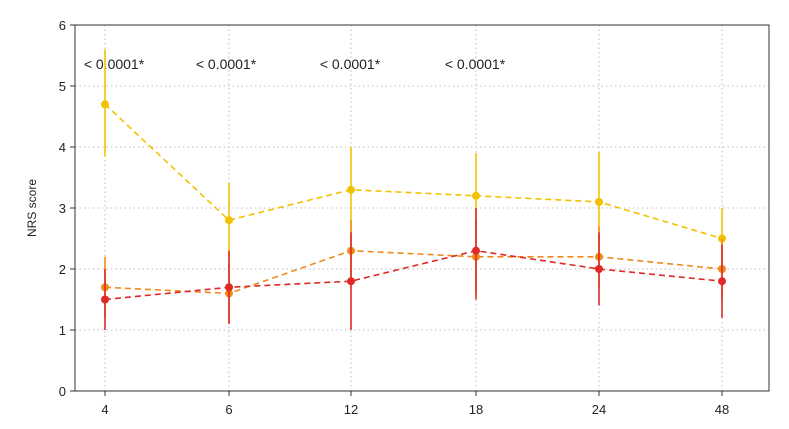 This screenshot has height=429, width=789. Describe the element at coordinates (351, 409) in the screenshot. I see `x-tick-label: 12` at that location.